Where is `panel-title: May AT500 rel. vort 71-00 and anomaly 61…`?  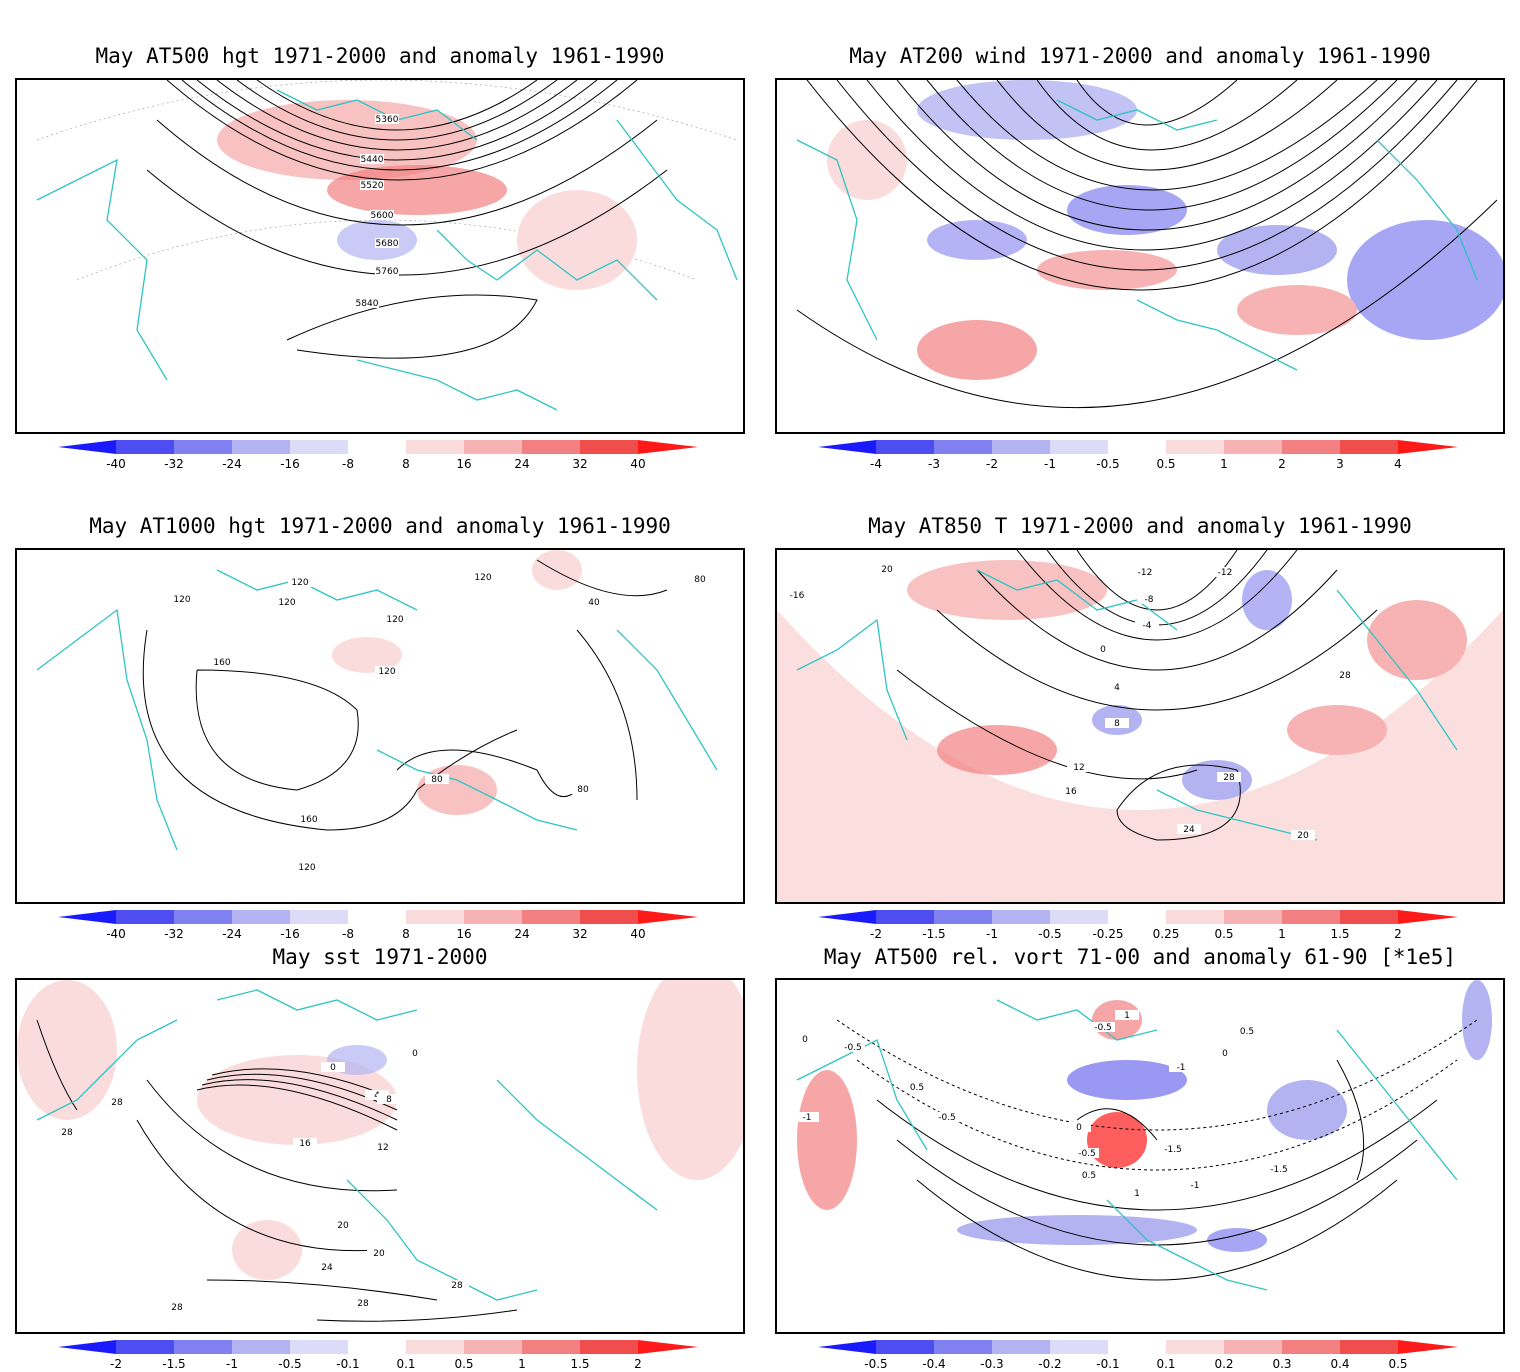
panel-title: May AT500 rel. vort 71-00 and anomaly 61… is located at coordinates (1140, 957).